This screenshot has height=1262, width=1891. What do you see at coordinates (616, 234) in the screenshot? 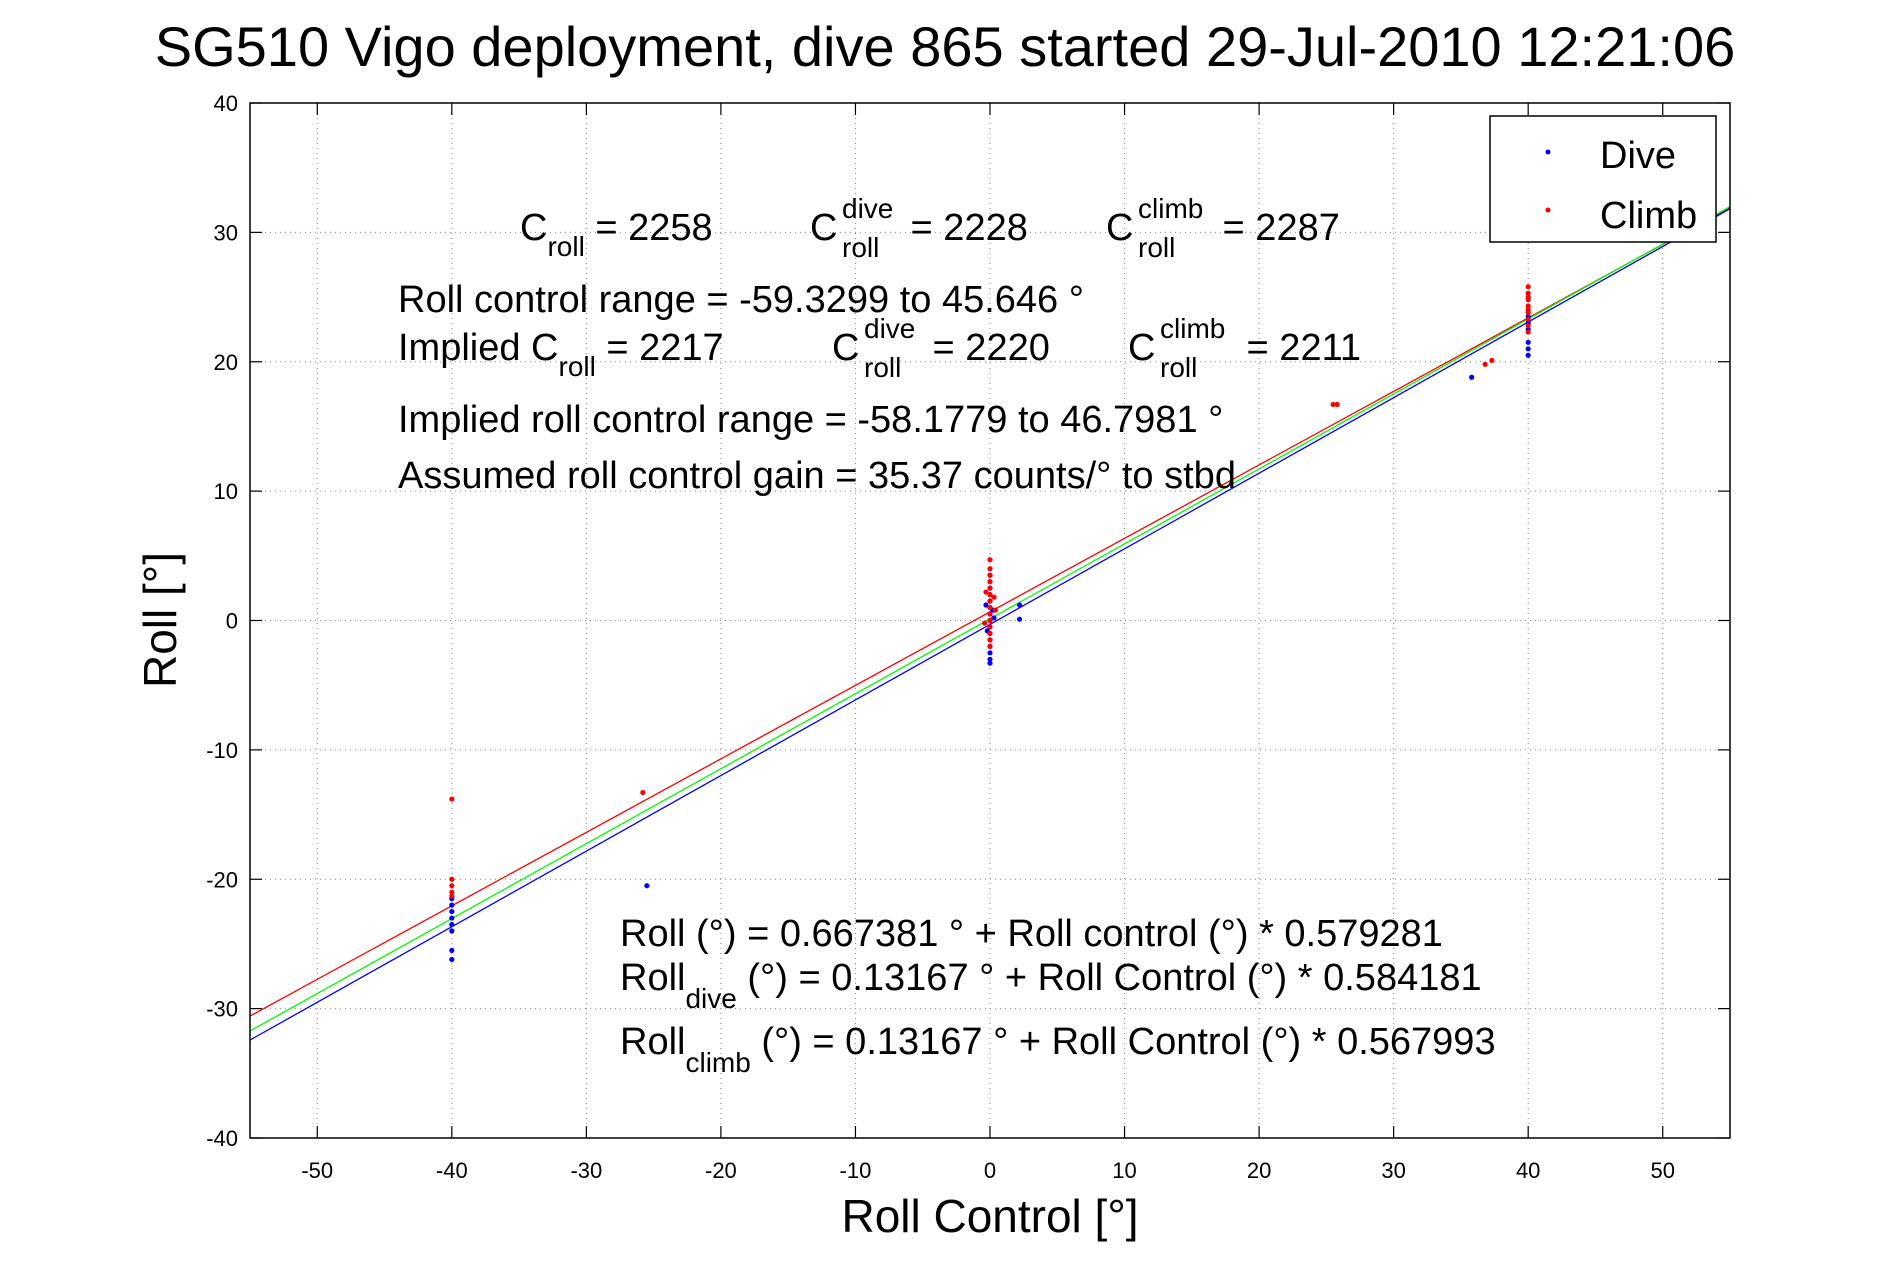
I see `annotation-c-roll: Croll = 2258` at bounding box center [616, 234].